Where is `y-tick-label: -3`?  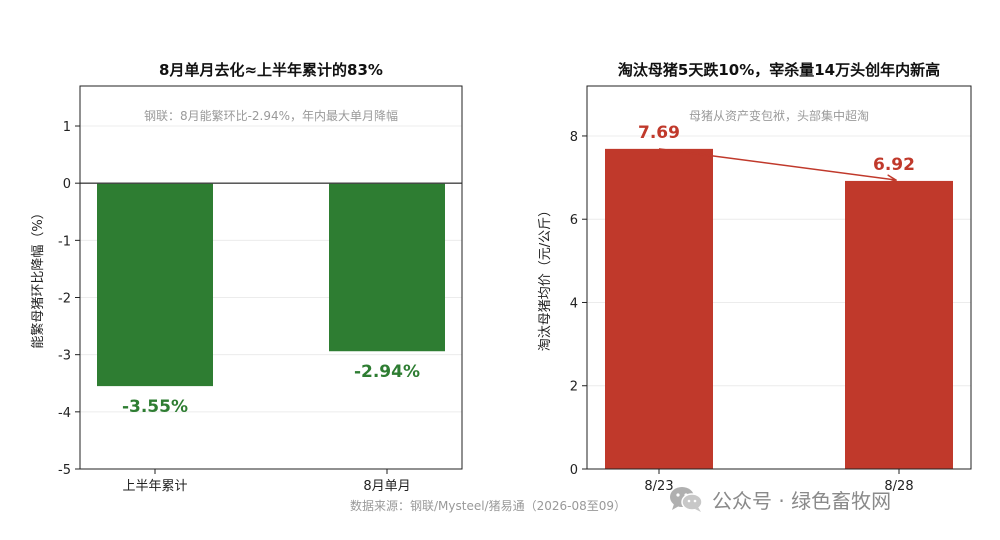
y-tick-label: -3 is located at coordinates (64, 356).